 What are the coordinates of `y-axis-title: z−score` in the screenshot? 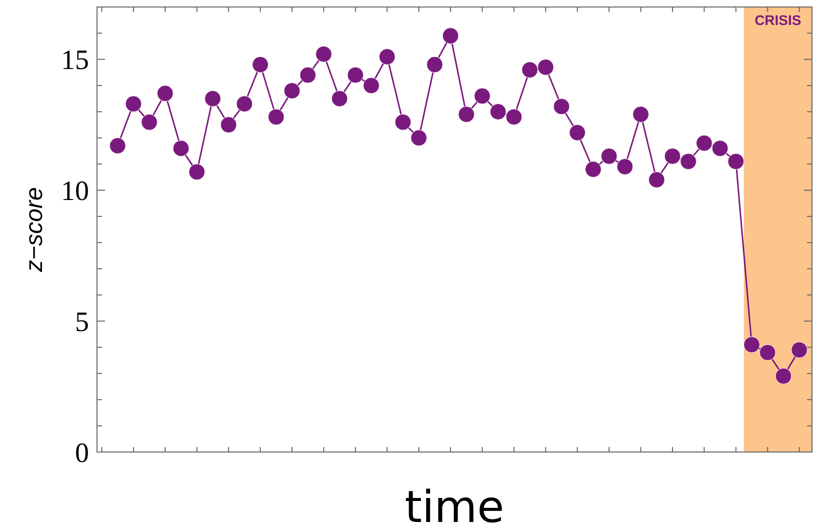 It's located at (34, 230).